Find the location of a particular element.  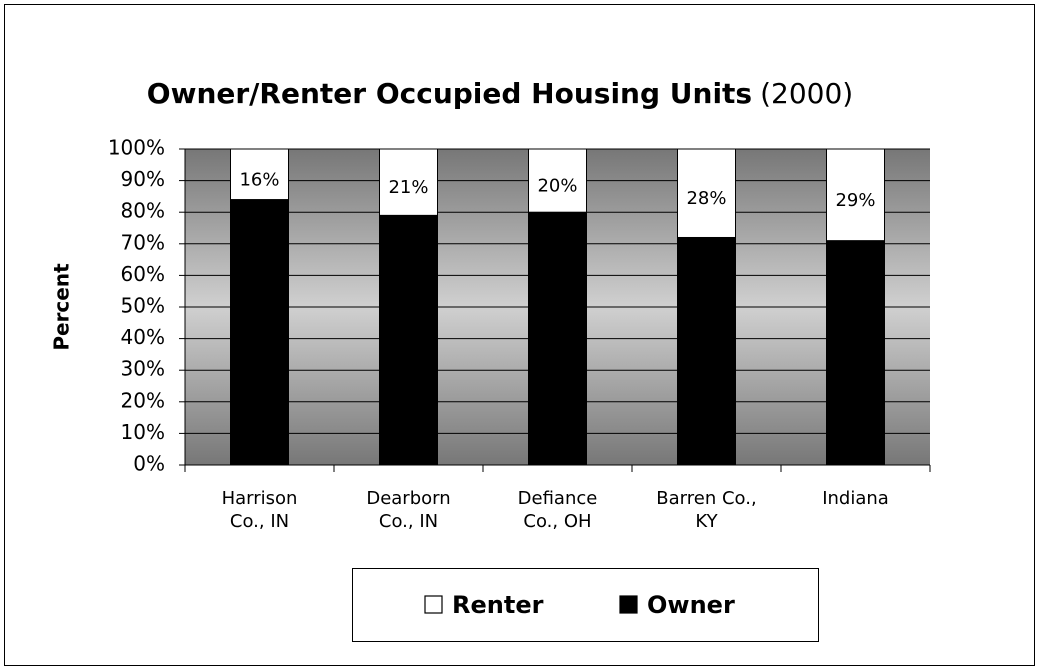

x-tick-label: Barren Co., KY is located at coordinates (706, 510).